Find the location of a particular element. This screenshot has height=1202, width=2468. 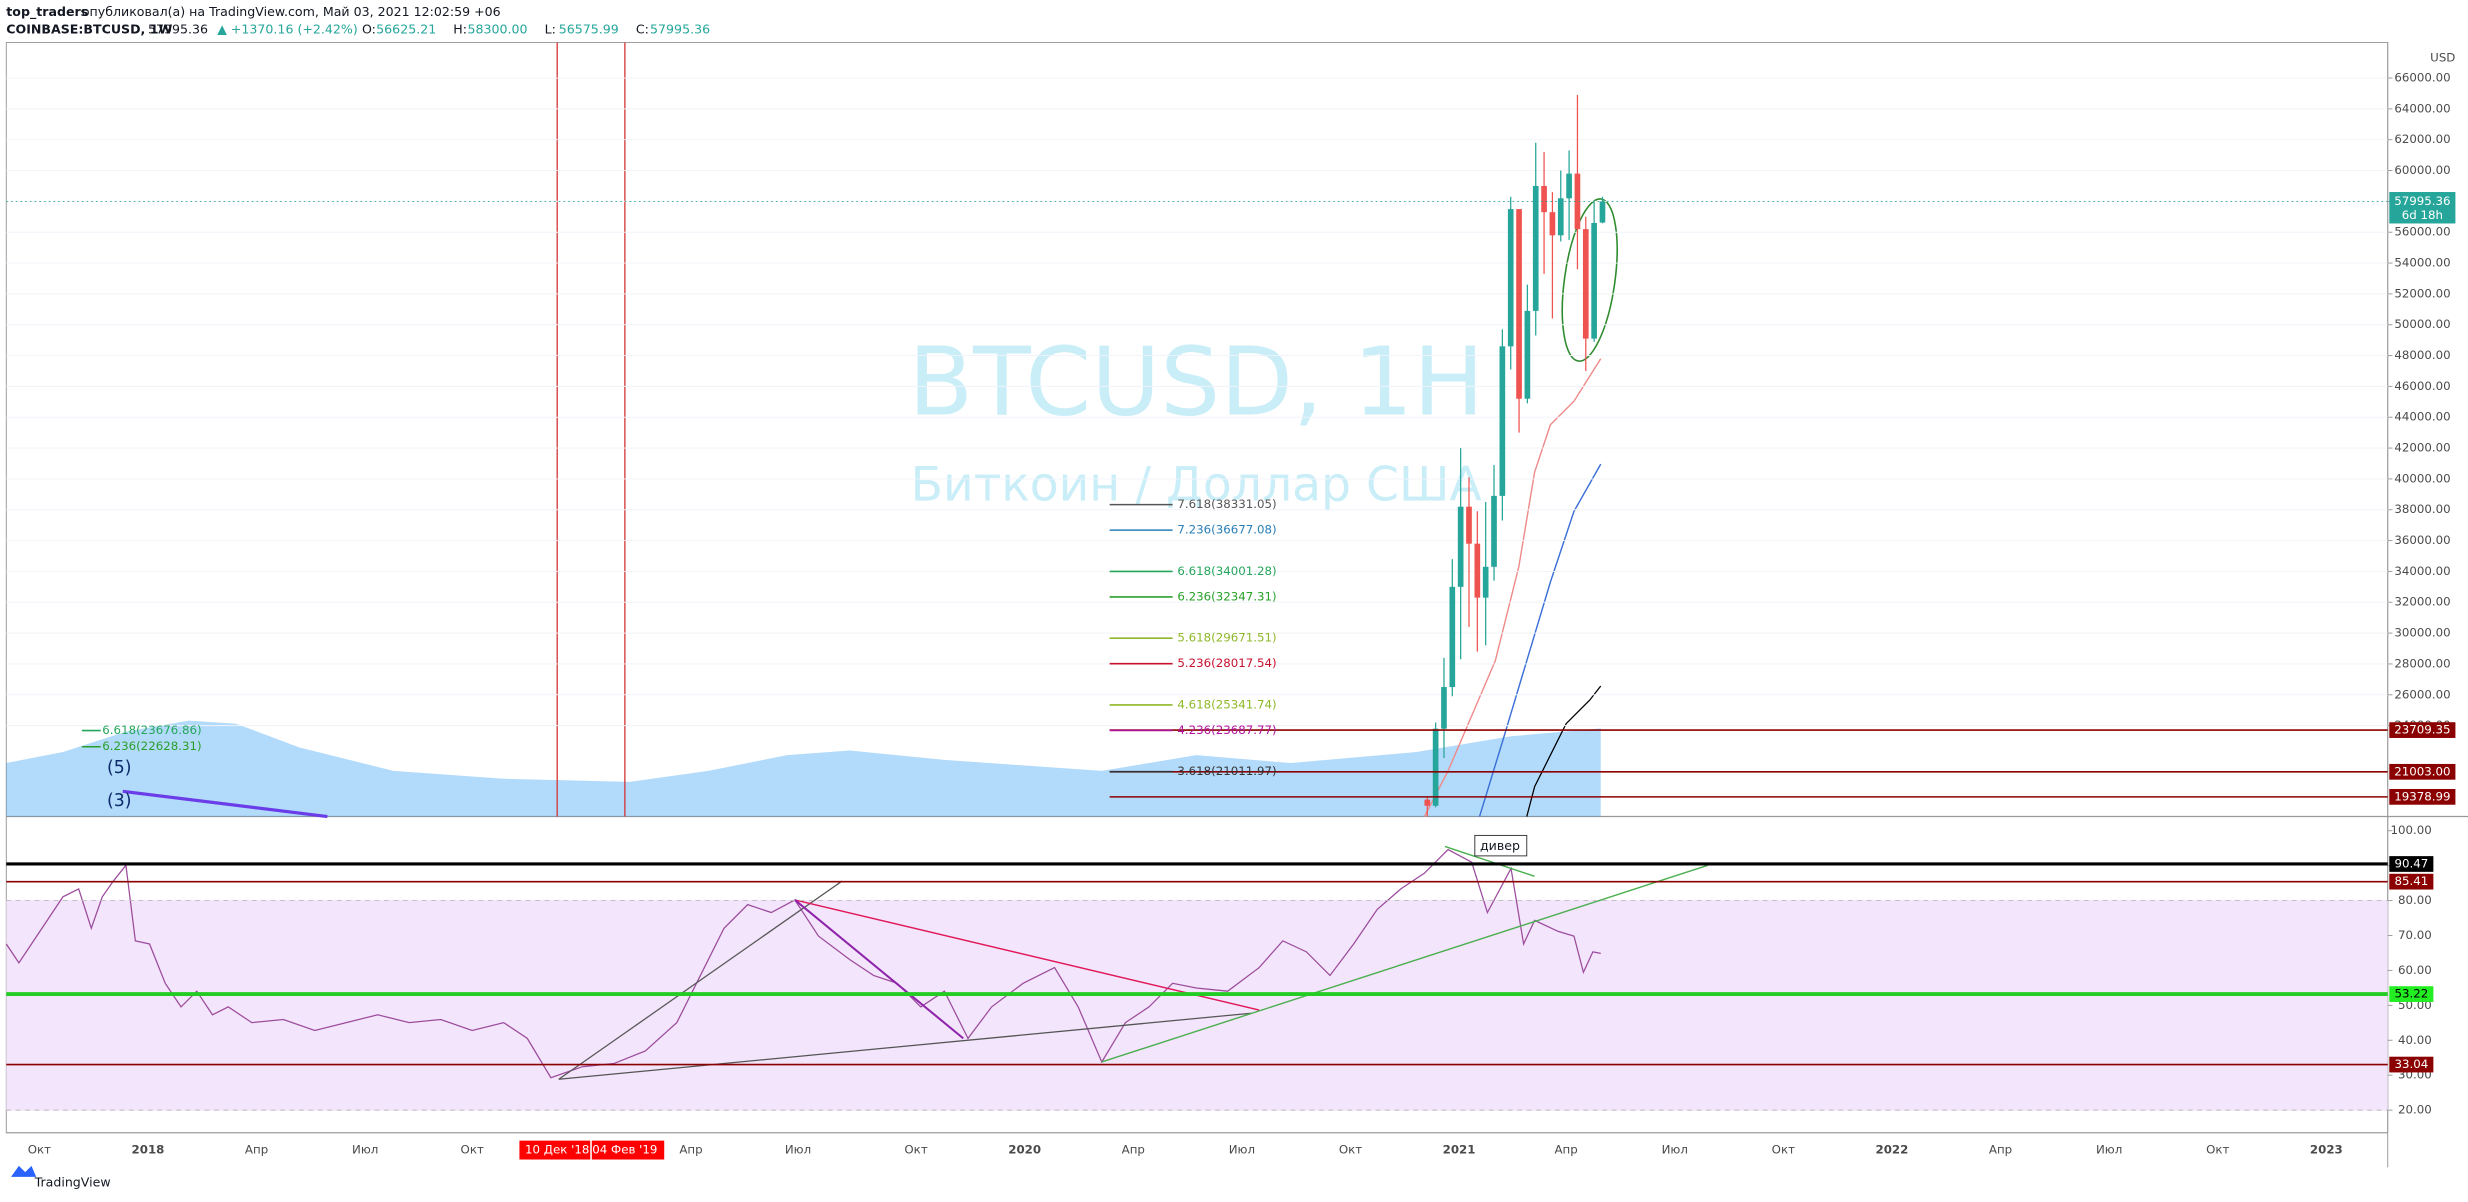

rsi-level-label: 53.22 is located at coordinates (2411, 994).